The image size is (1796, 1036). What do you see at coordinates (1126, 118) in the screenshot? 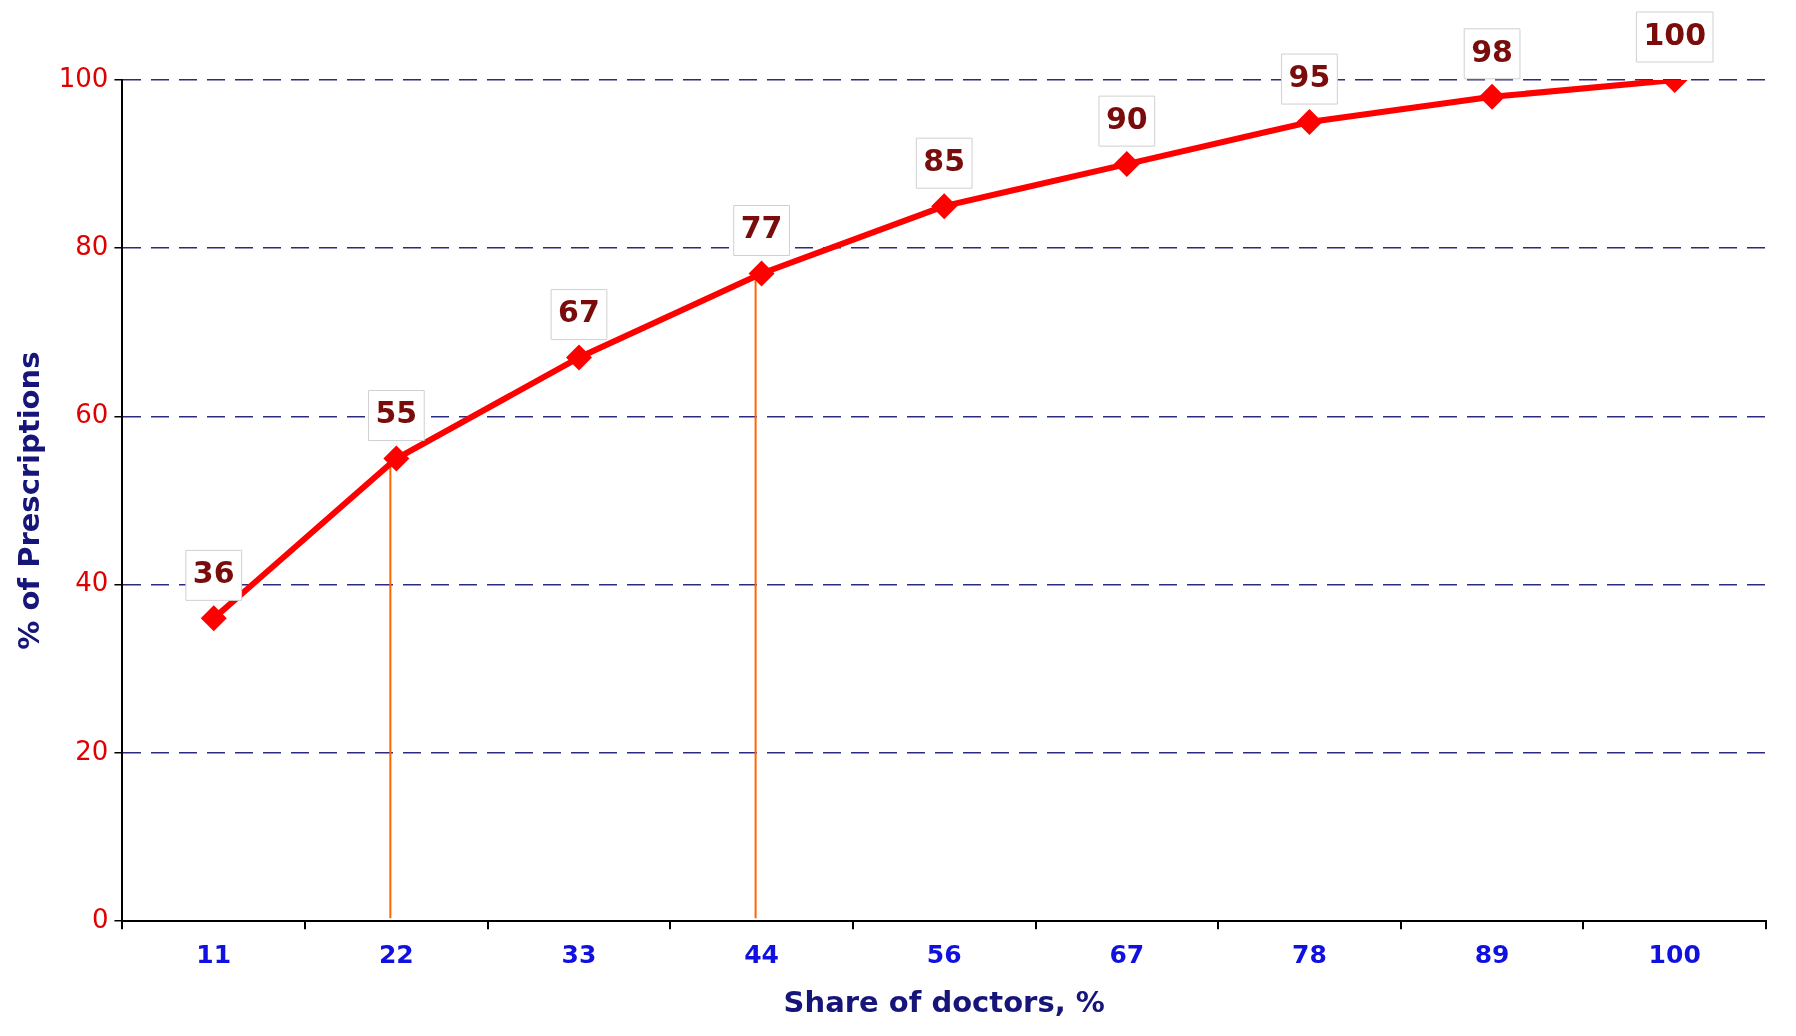
I see `data-label: 90` at bounding box center [1126, 118].